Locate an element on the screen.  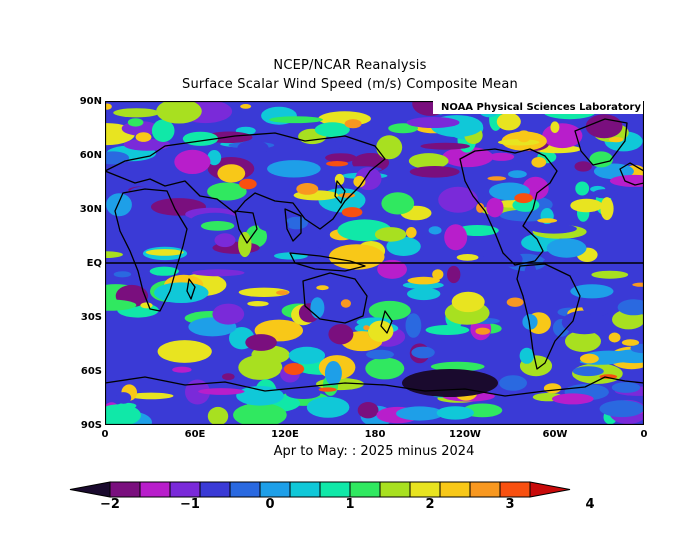
lat-label-90s: 90S is located at coordinates (91, 425).